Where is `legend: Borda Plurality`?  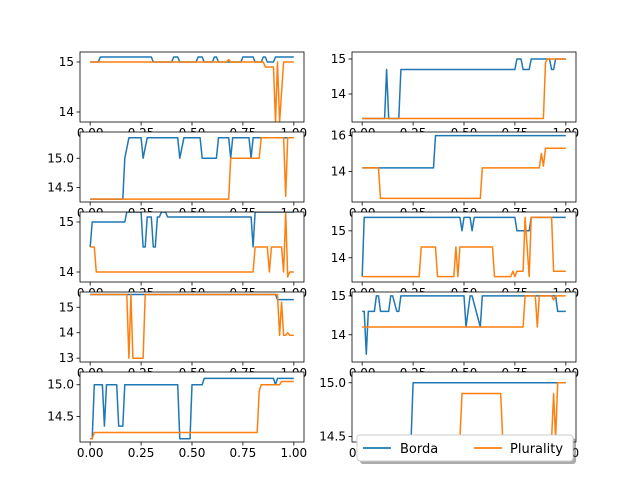 legend: Borda Plurality is located at coordinates (466, 449).